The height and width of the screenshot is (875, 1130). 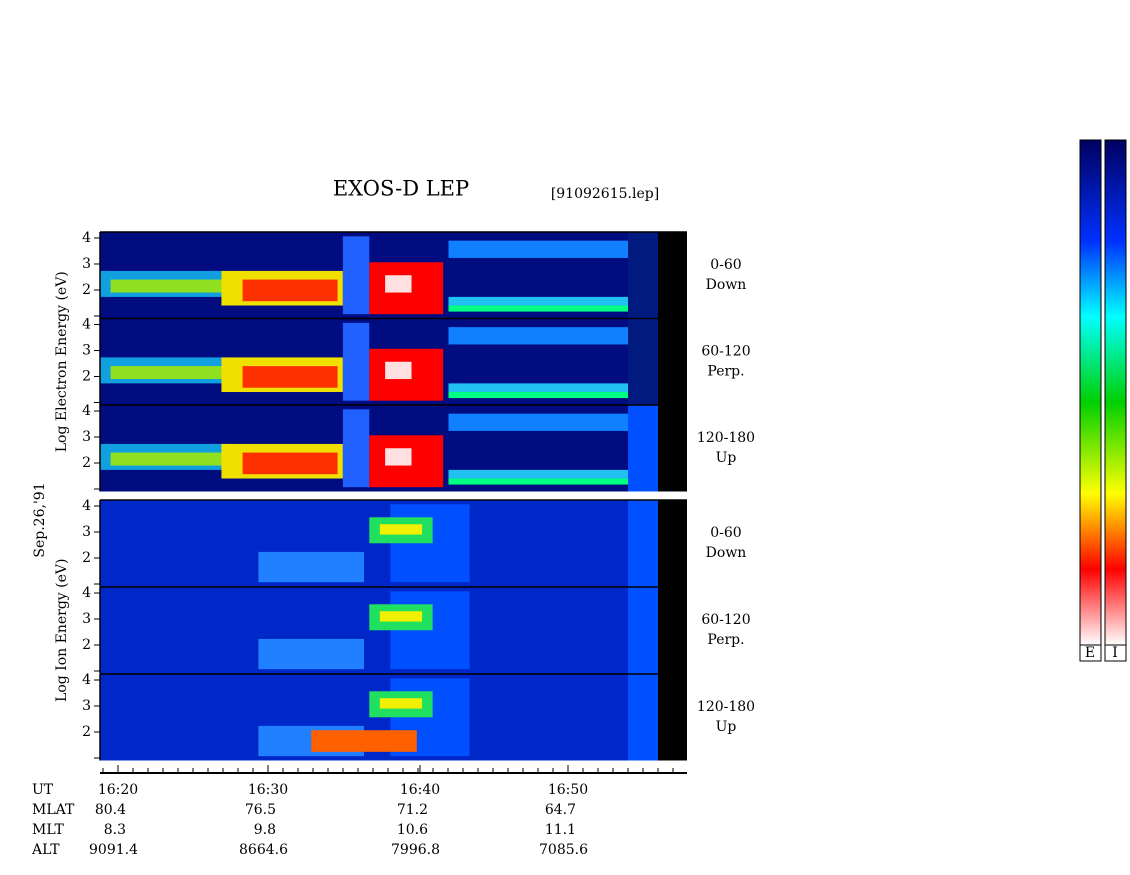 I want to click on row-value: 76.5, so click(x=260, y=810).